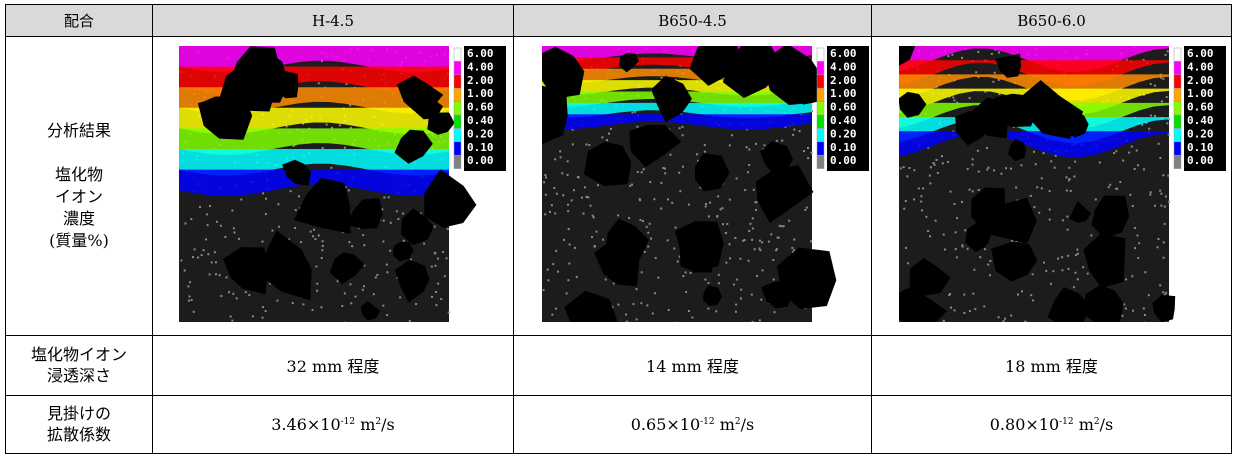 This screenshot has width=1236, height=456. What do you see at coordinates (78, 197) in the screenshot?
I see `analysis-label-line3: イオン` at bounding box center [78, 197].